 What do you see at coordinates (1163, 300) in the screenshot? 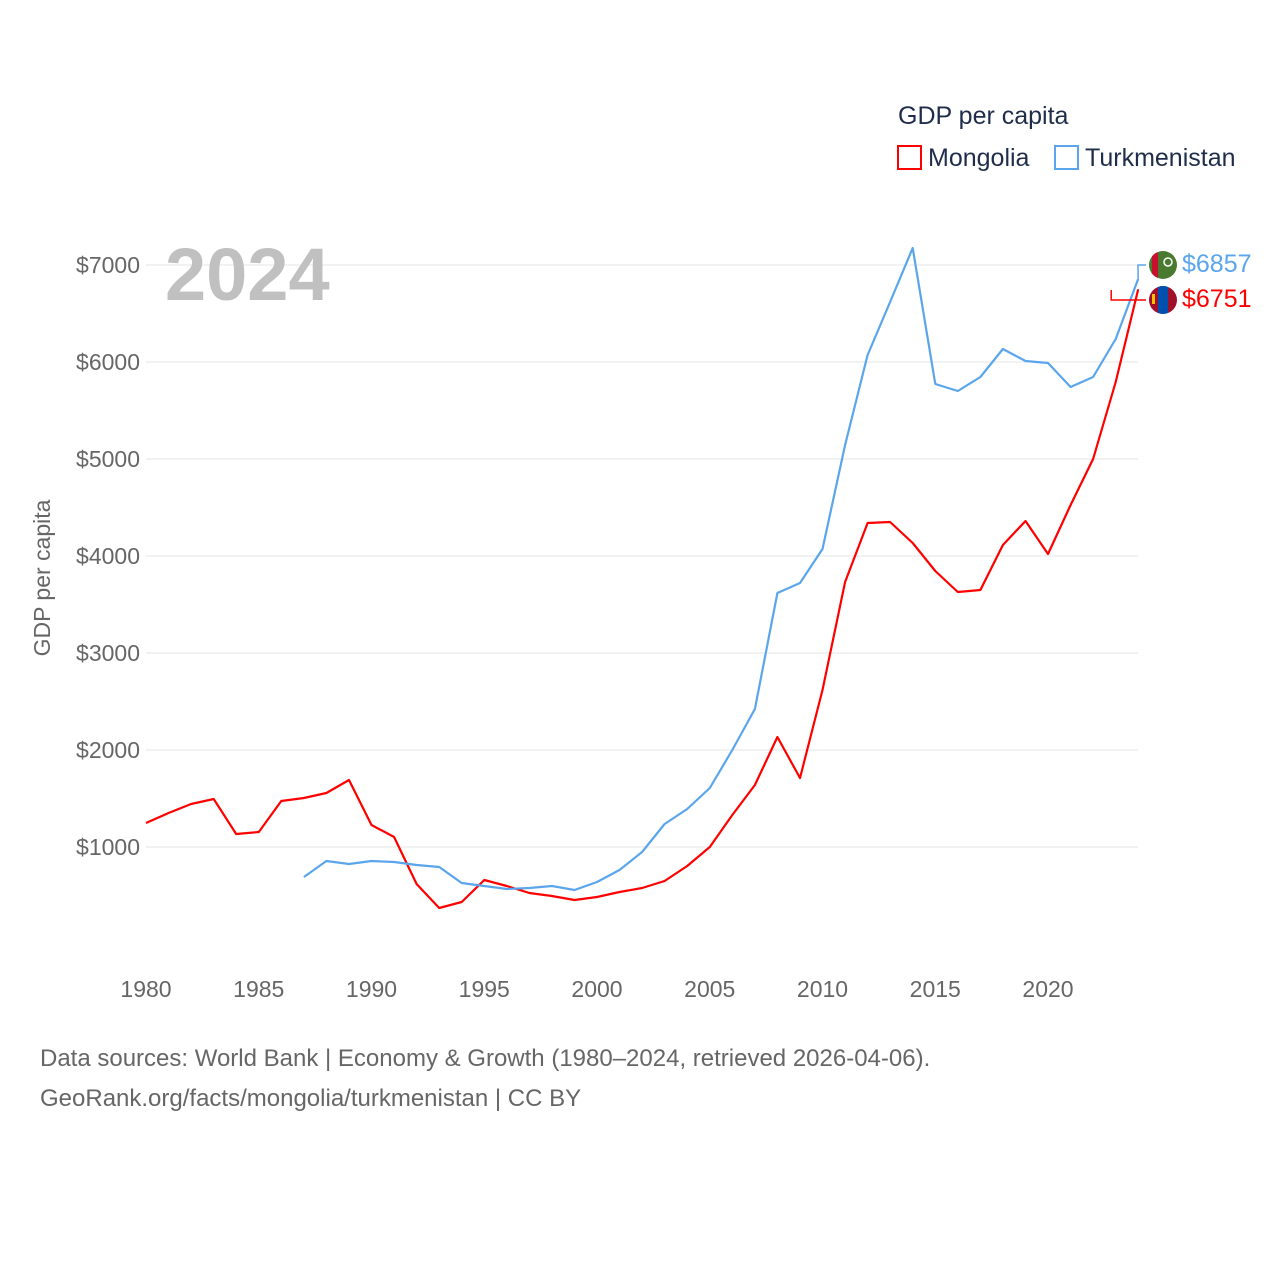
I see `mongolia-flag-icon` at bounding box center [1163, 300].